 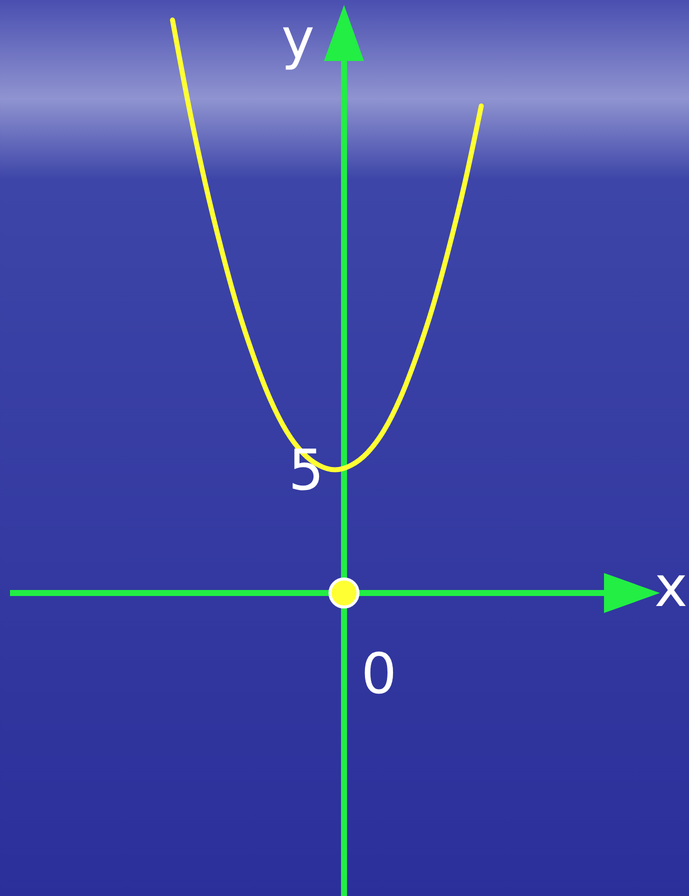 What do you see at coordinates (298, 39) in the screenshot?
I see `y-axis-title: y` at bounding box center [298, 39].